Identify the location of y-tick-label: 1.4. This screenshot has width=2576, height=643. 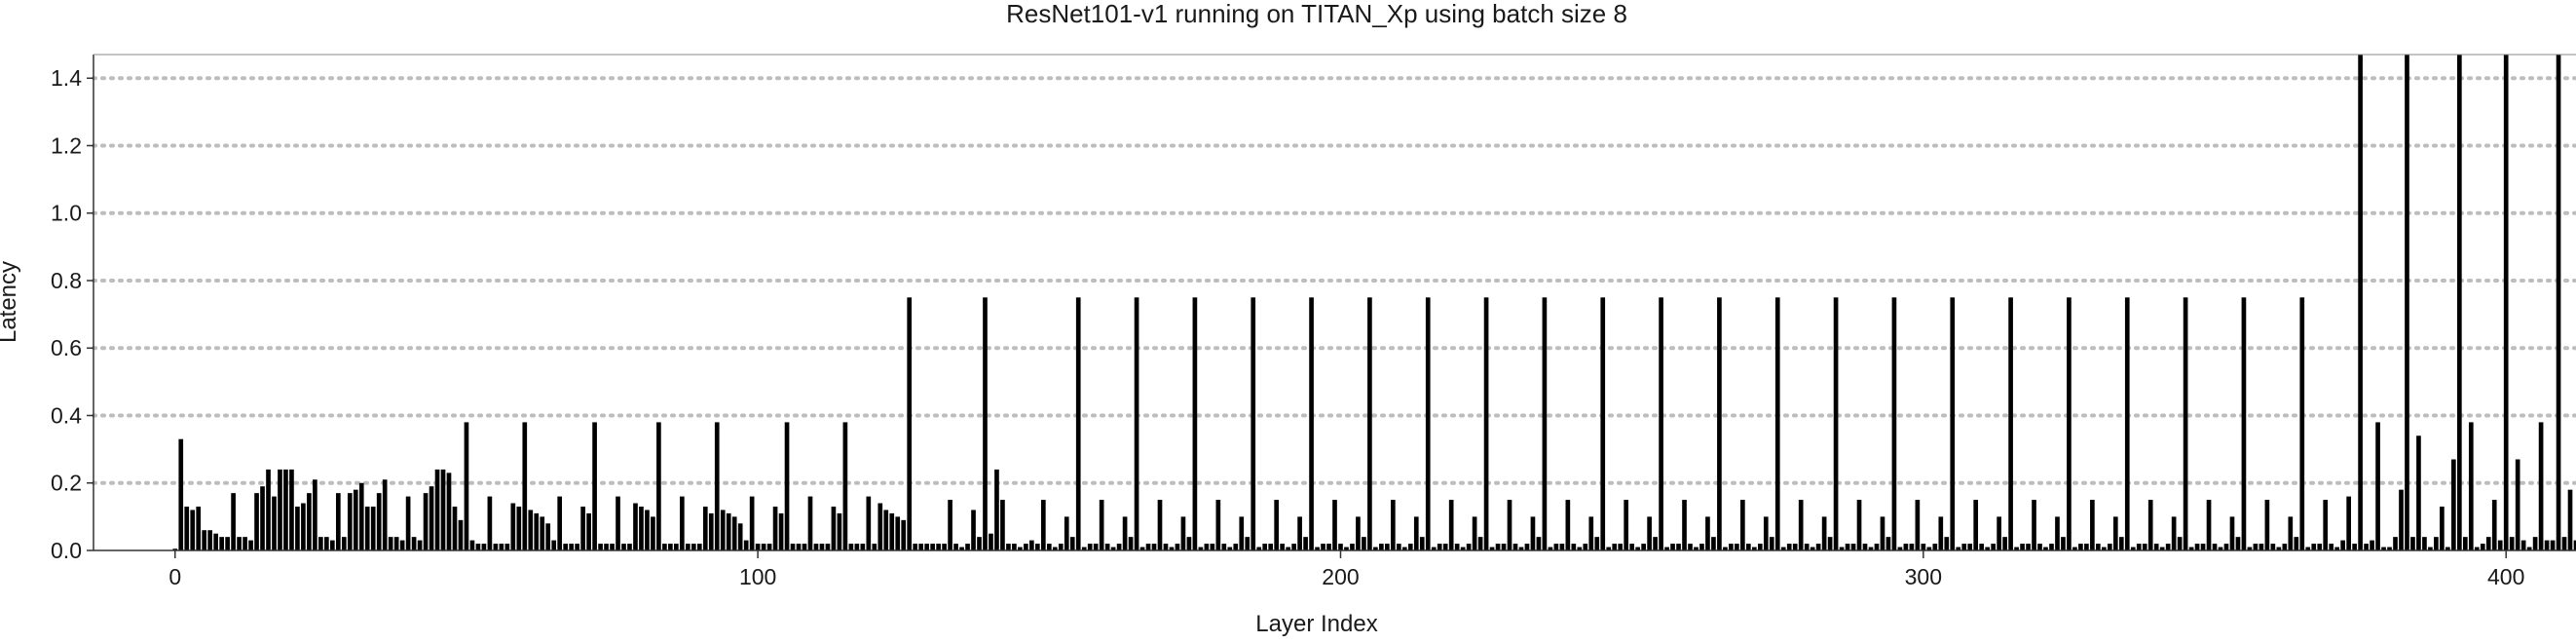
(66, 78).